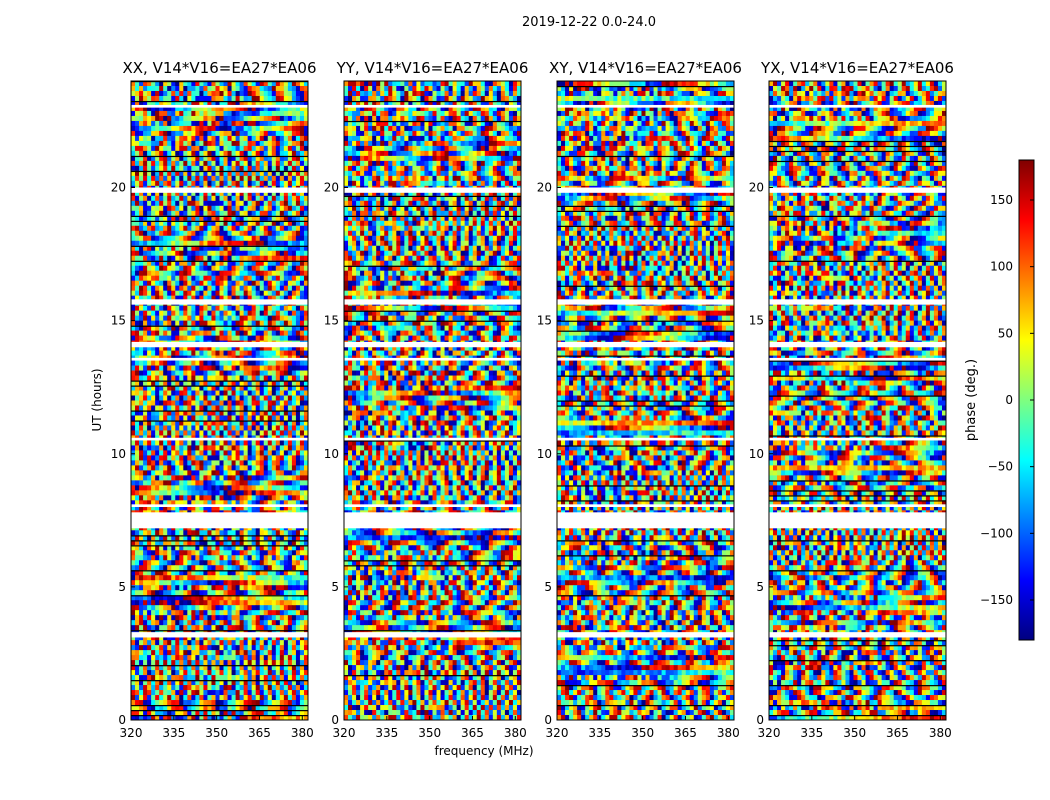  Describe the element at coordinates (1000, 467) in the screenshot. I see `colorbar-tick-label: −50` at that location.